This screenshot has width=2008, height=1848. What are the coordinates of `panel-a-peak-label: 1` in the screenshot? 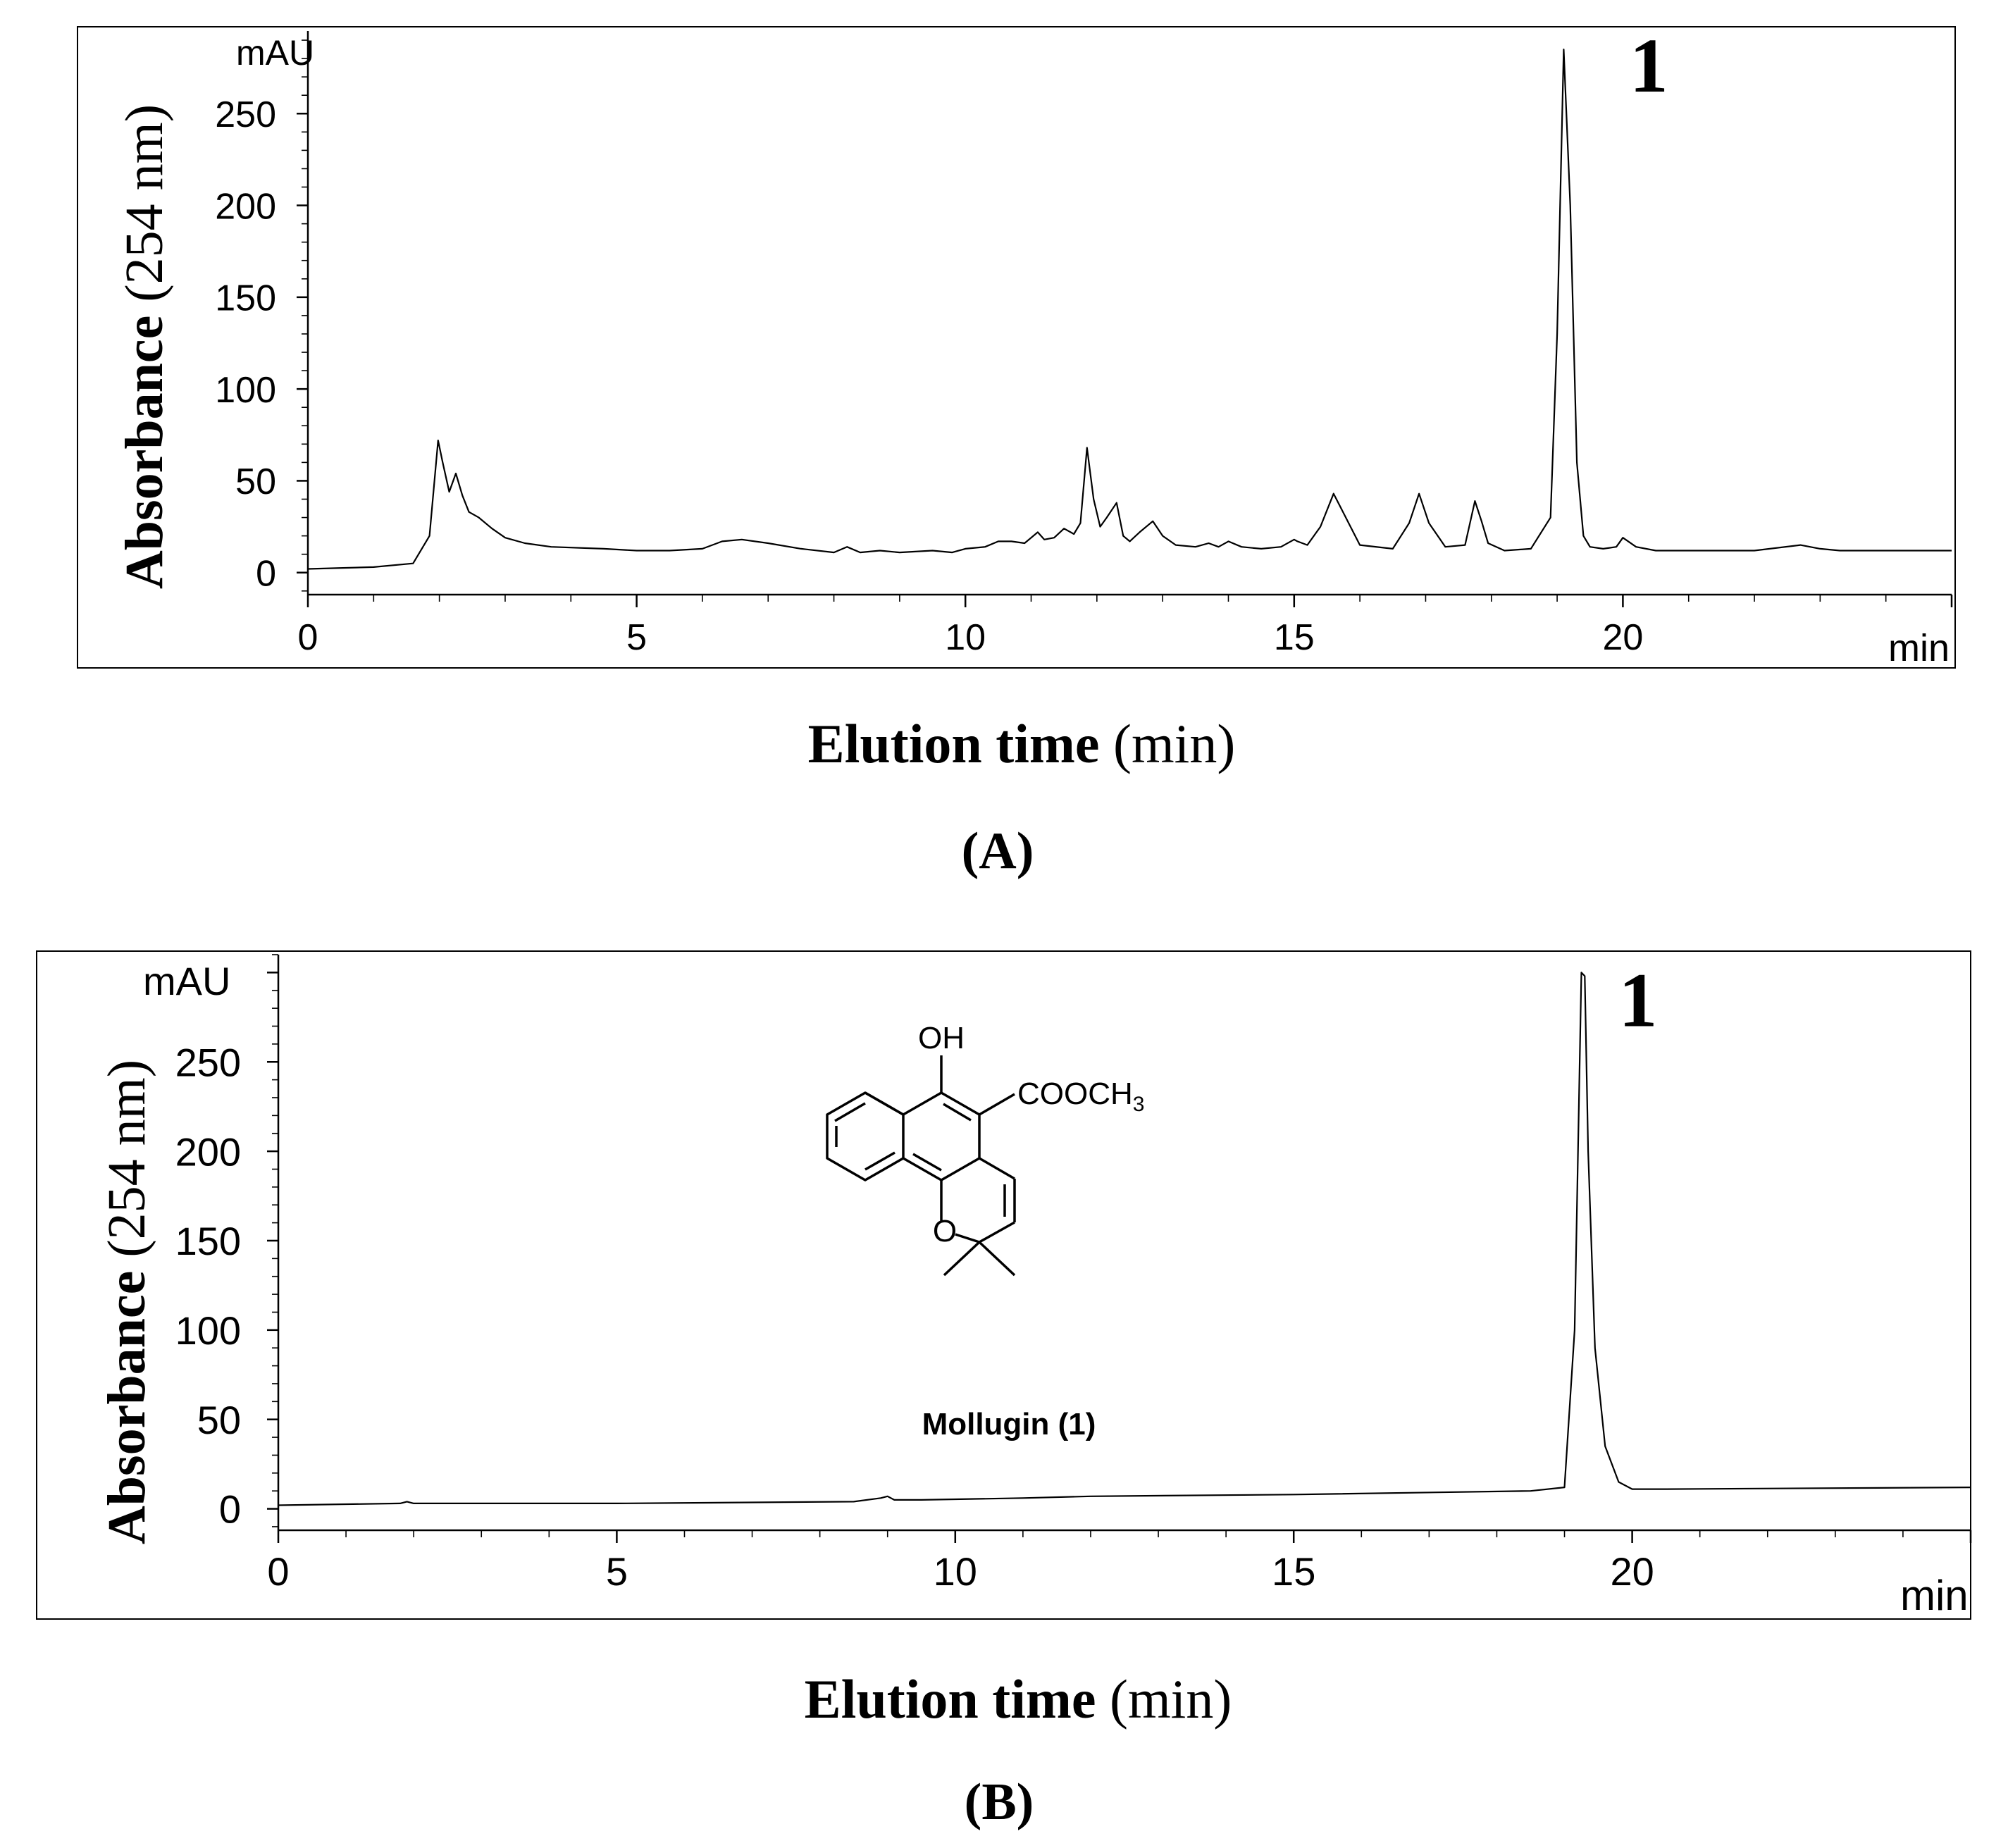 It's located at (1649, 65).